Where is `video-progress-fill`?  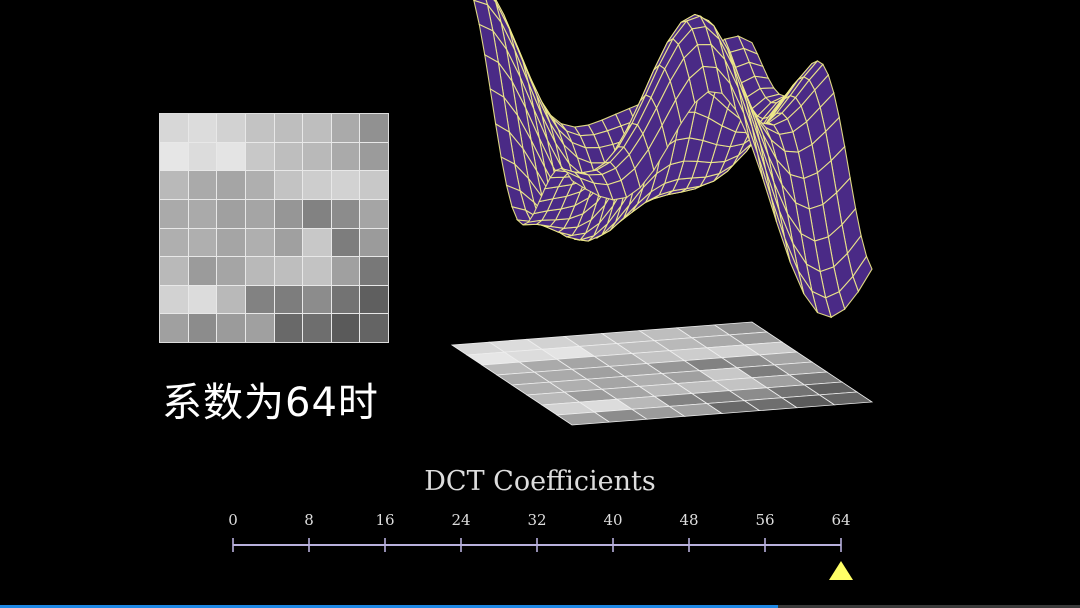 video-progress-fill is located at coordinates (389, 606).